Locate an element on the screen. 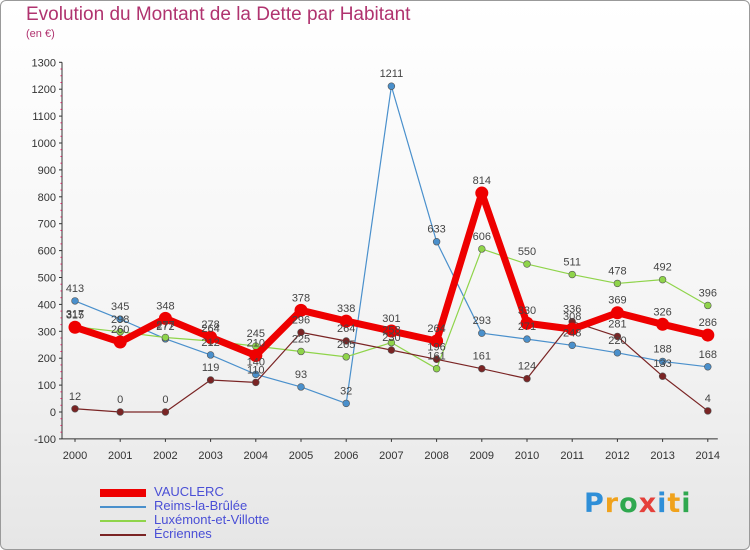  data-label-luxemont-et-villotte: 258 is located at coordinates (391, 331).